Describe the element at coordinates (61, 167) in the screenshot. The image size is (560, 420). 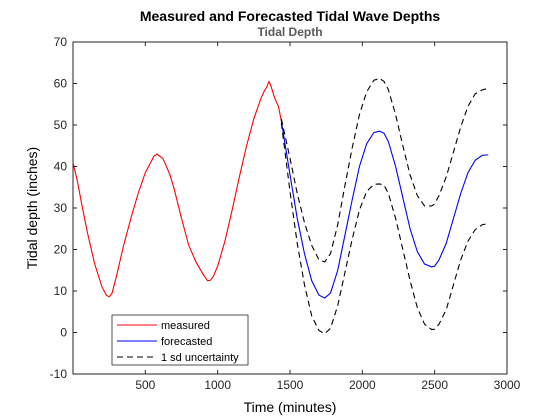
I see `y-tick-label: 40` at that location.